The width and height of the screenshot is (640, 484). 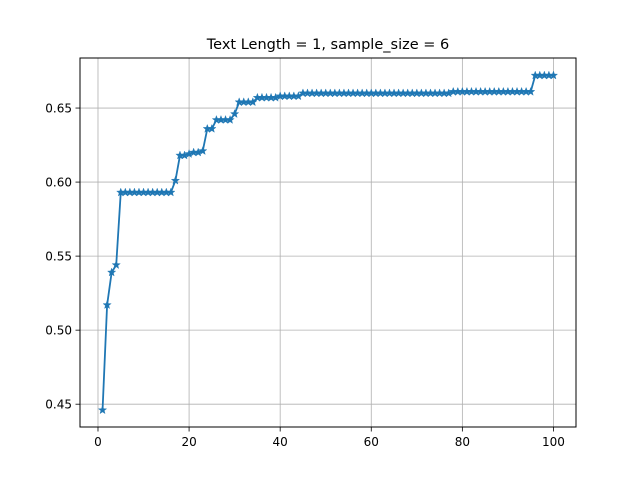 I want to click on x-tick-label: 40, so click(x=280, y=442).